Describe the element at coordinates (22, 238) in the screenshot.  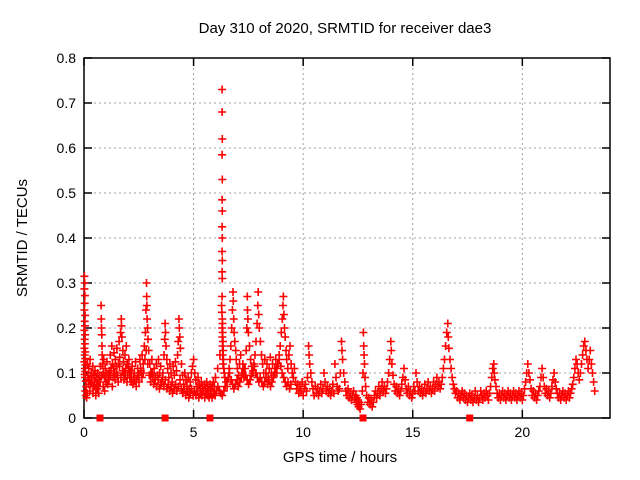
I see `y-axis-label: SRMTID / TECUs` at that location.